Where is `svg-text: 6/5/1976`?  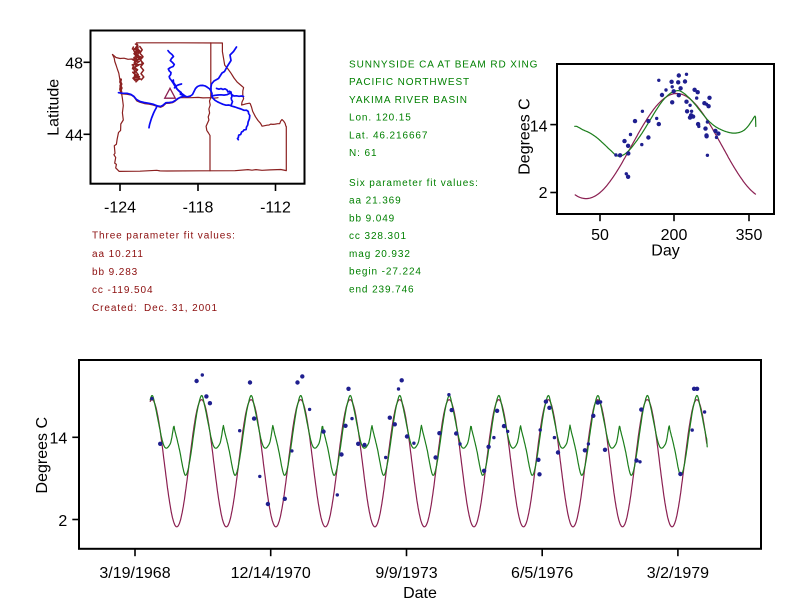
svg-text: 6/5/1976 is located at coordinates (542, 573).